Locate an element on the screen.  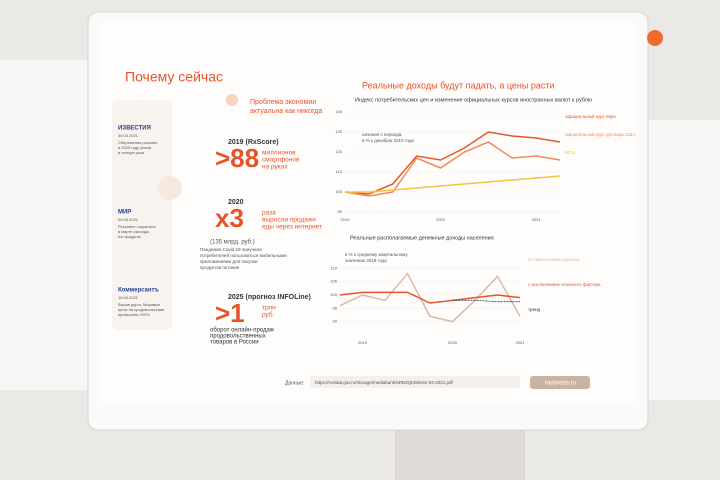
fact-text: раза is located at coordinates (269, 213).